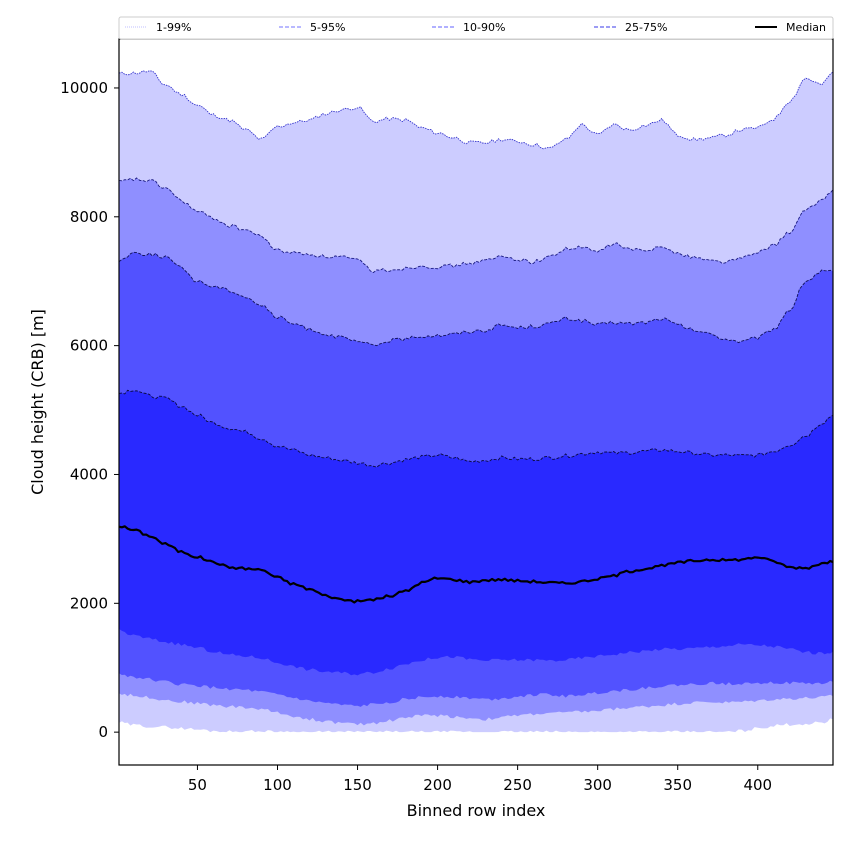  What do you see at coordinates (480, 779) in the screenshot?
I see `x-axis: 50 100 150 200 250 300 350 400` at bounding box center [480, 779].